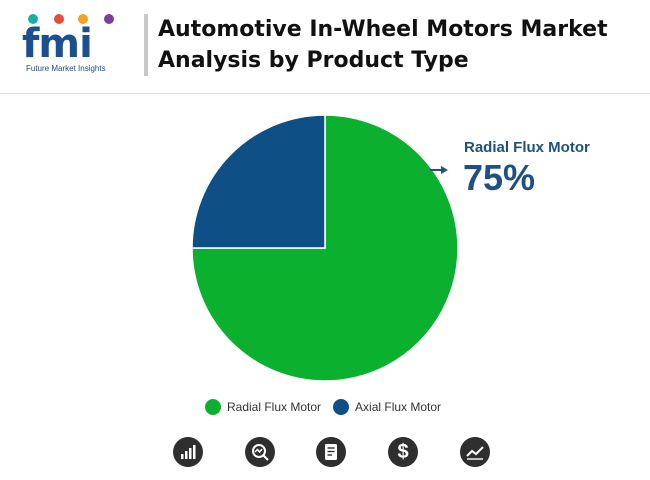  Describe the element at coordinates (188, 452) in the screenshot. I see `bar-chart-icon` at that location.